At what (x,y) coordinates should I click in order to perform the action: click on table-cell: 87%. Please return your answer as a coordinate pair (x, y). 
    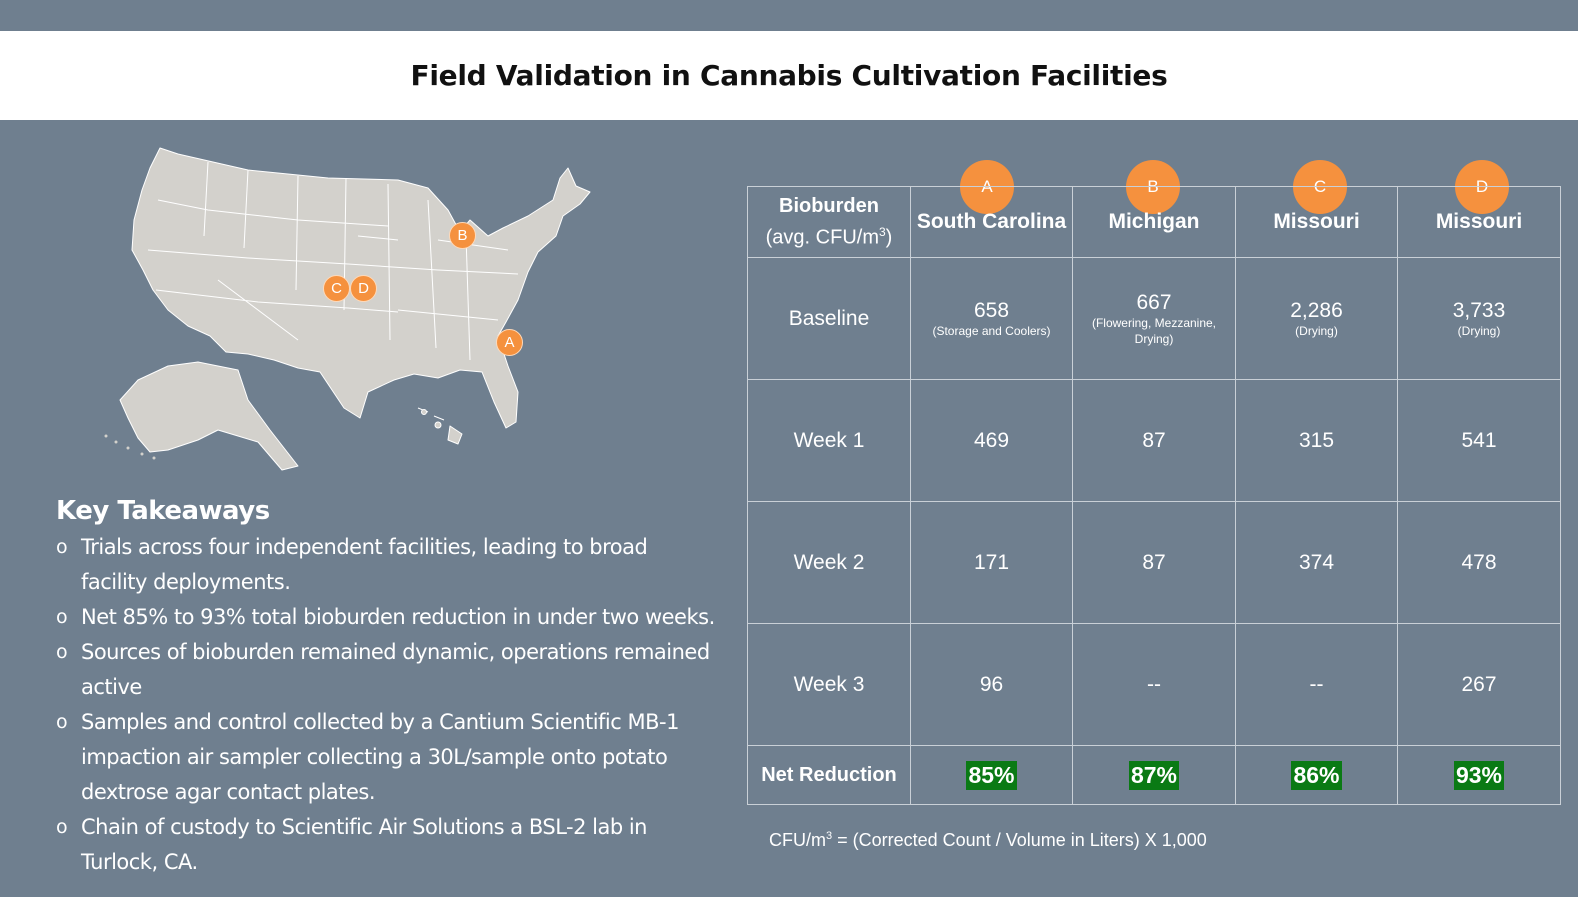
    Looking at the image, I should click on (1154, 775).